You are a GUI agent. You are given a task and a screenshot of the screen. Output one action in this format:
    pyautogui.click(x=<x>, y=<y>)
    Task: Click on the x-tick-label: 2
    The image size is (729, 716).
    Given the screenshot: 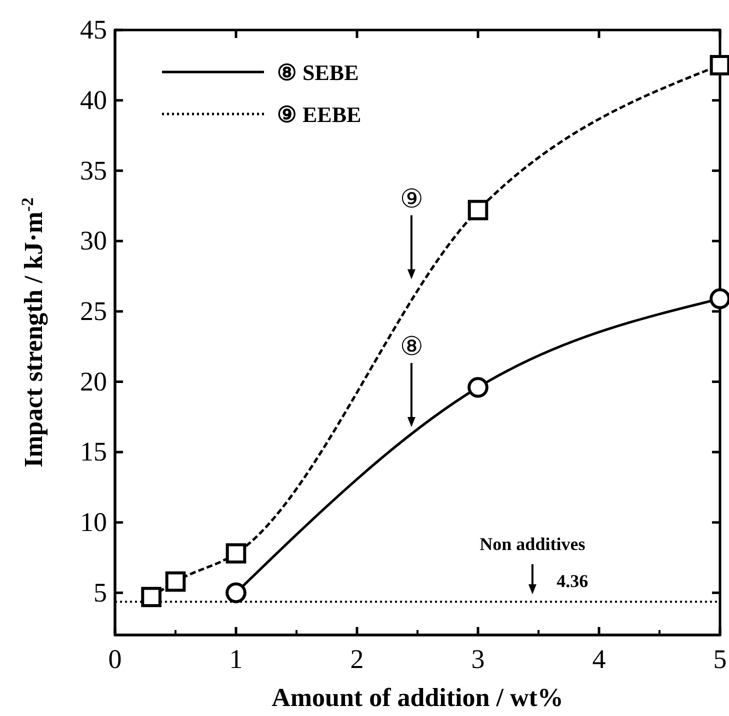 What is the action you would take?
    pyautogui.click(x=357, y=659)
    